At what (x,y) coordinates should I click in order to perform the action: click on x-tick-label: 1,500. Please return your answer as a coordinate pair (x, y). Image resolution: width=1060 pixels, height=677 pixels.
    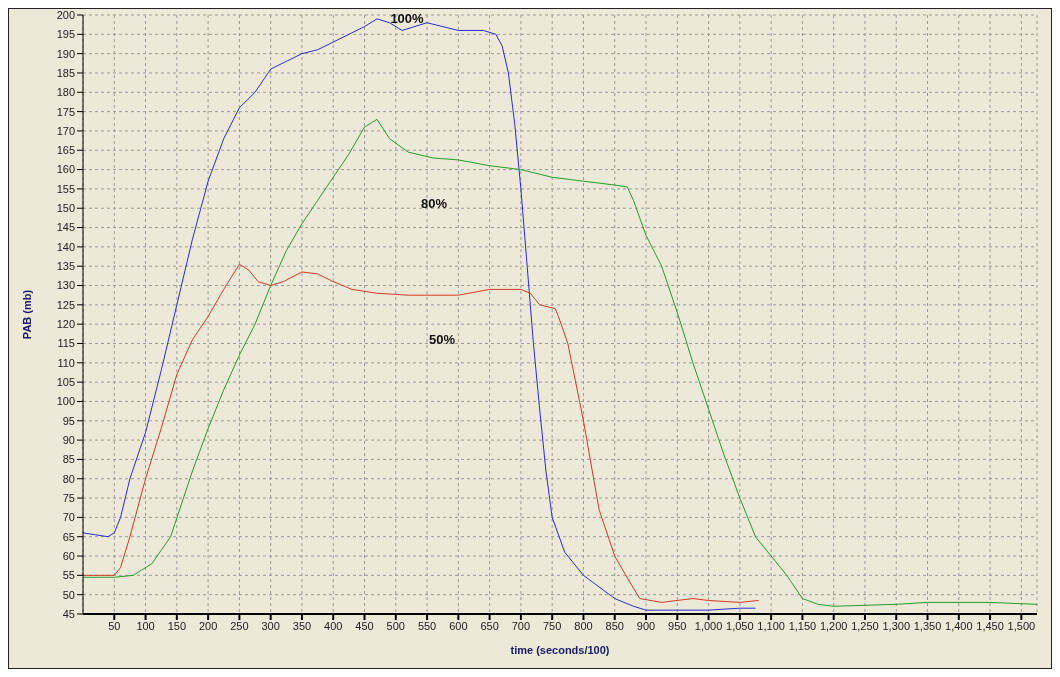
    Looking at the image, I should click on (1021, 625).